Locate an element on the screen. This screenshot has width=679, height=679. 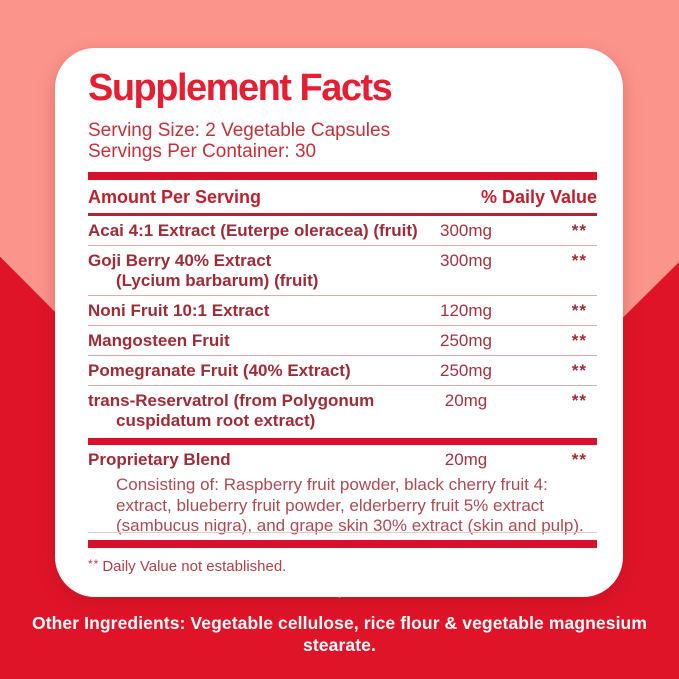
column-header-amount: Amount Per Serving is located at coordinates (175, 197).